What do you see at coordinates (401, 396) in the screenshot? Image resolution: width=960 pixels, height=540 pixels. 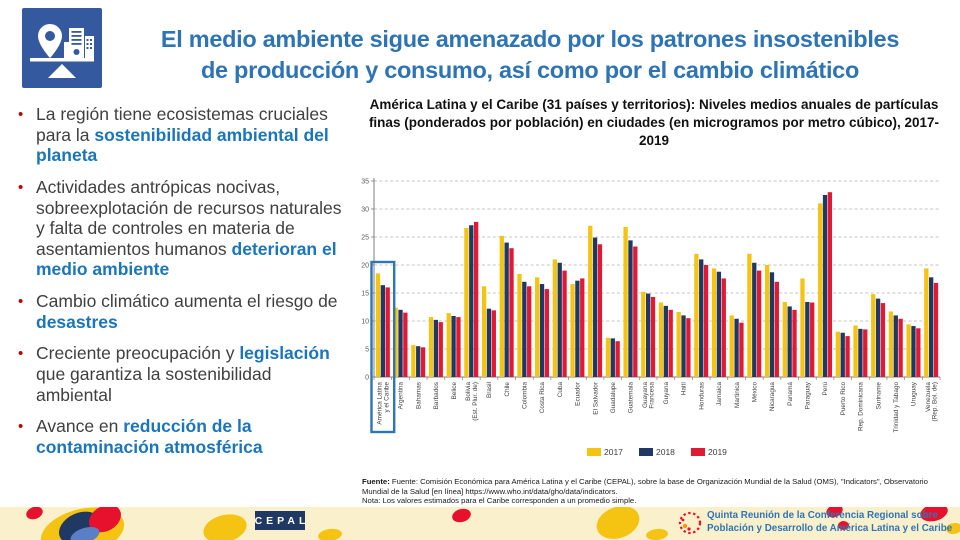 I see `x-category-label: Argentina` at bounding box center [401, 396].